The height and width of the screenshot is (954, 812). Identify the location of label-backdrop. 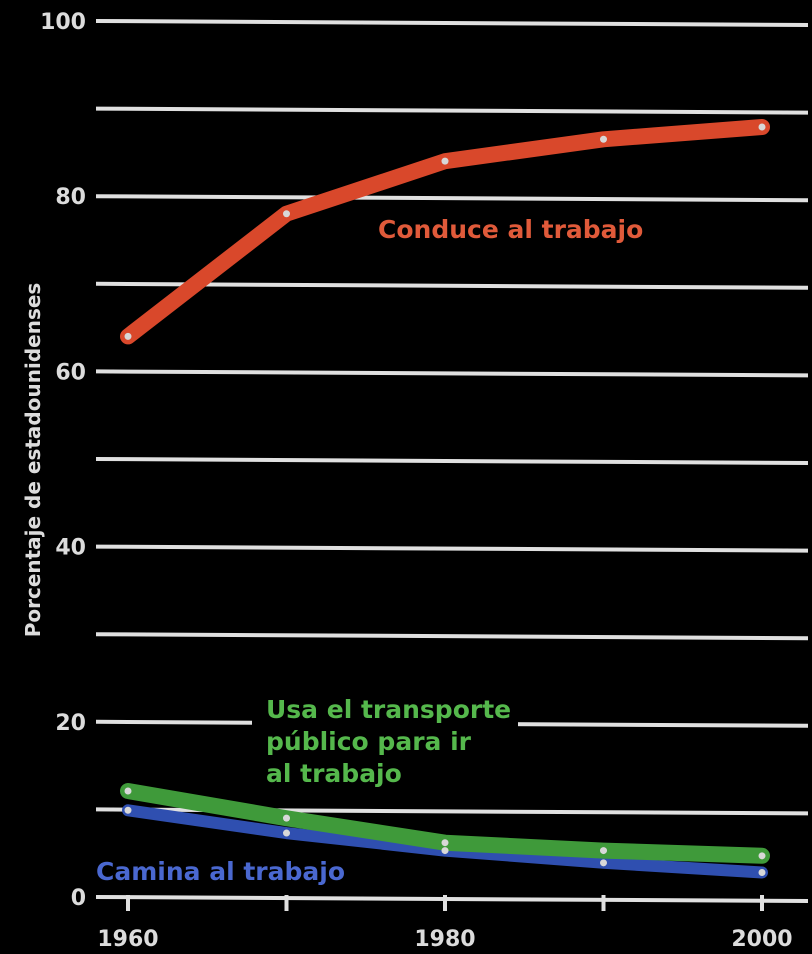
(385, 741).